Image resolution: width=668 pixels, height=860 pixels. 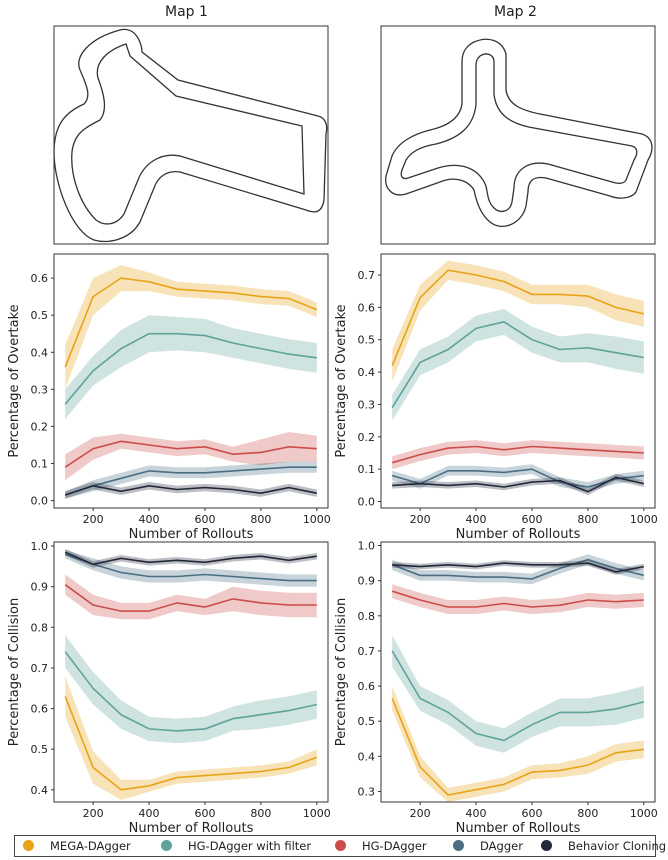 I want to click on map2-track-inner, so click(x=519, y=133).